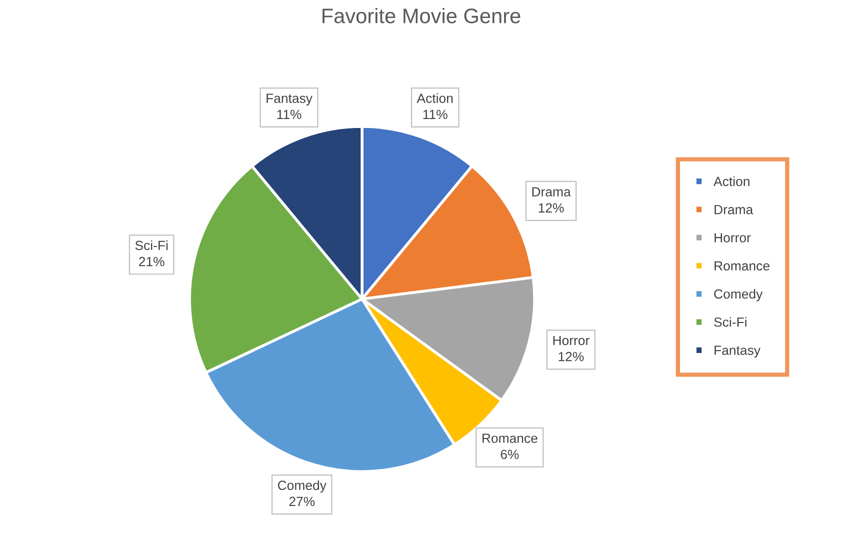 The image size is (842, 534). I want to click on legend-label: Horror, so click(732, 237).